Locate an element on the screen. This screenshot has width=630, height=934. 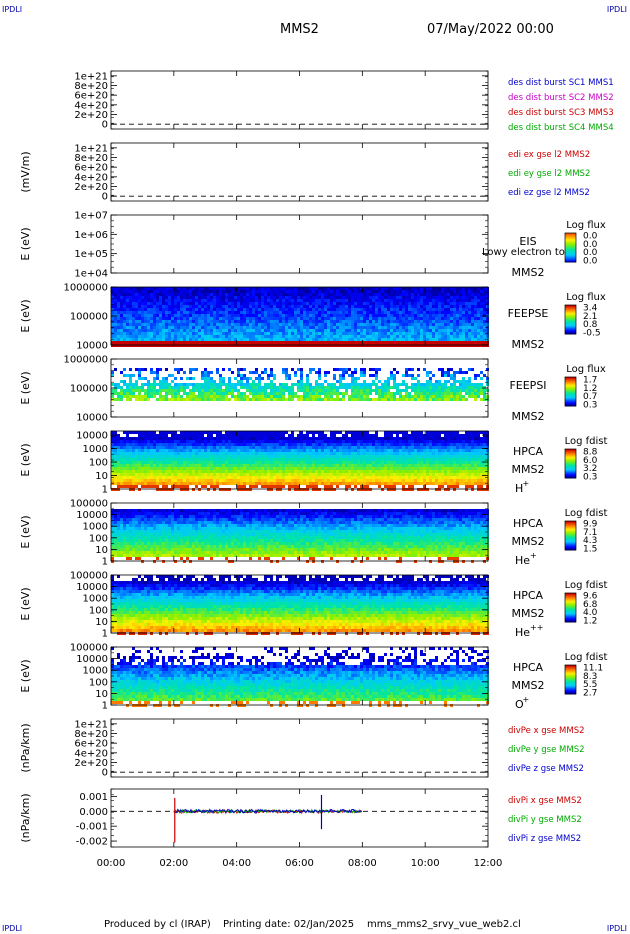
colorbar-tick: 0.3 is located at coordinates (590, 478).